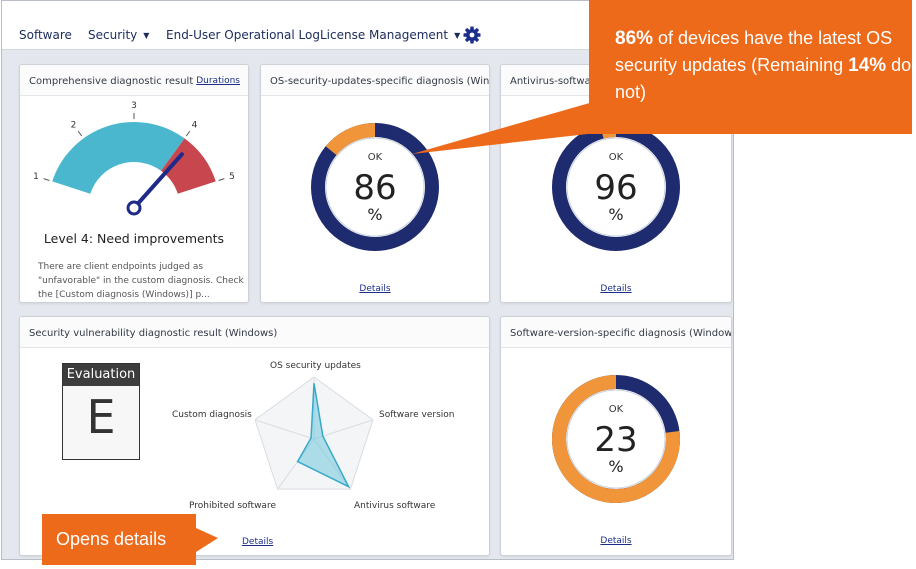 This screenshot has height=569, width=916. I want to click on nav-end-user-log: End-User Operational Log, so click(243, 35).